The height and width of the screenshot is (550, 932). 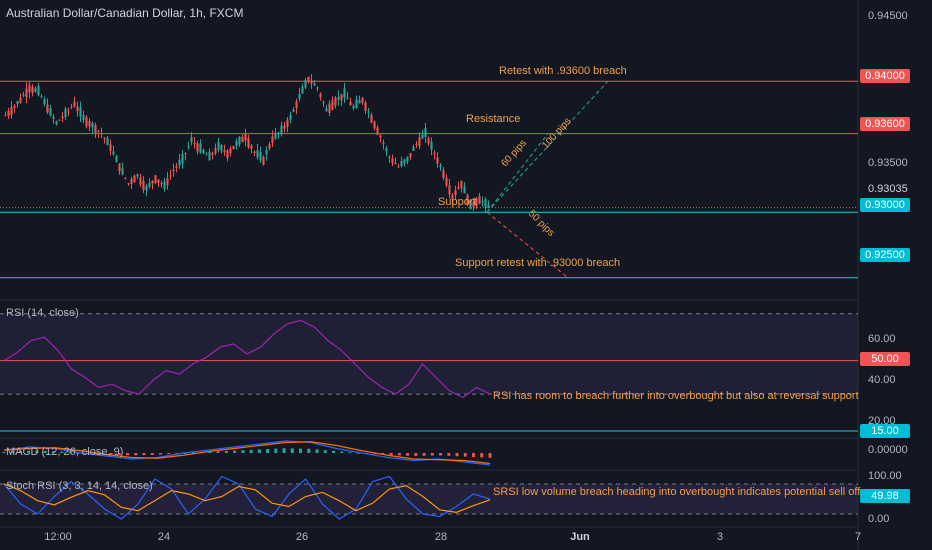 What do you see at coordinates (79, 486) in the screenshot?
I see `stoch-panel-label: Stoch RSI (3, 3, 14, 14, close)` at bounding box center [79, 486].